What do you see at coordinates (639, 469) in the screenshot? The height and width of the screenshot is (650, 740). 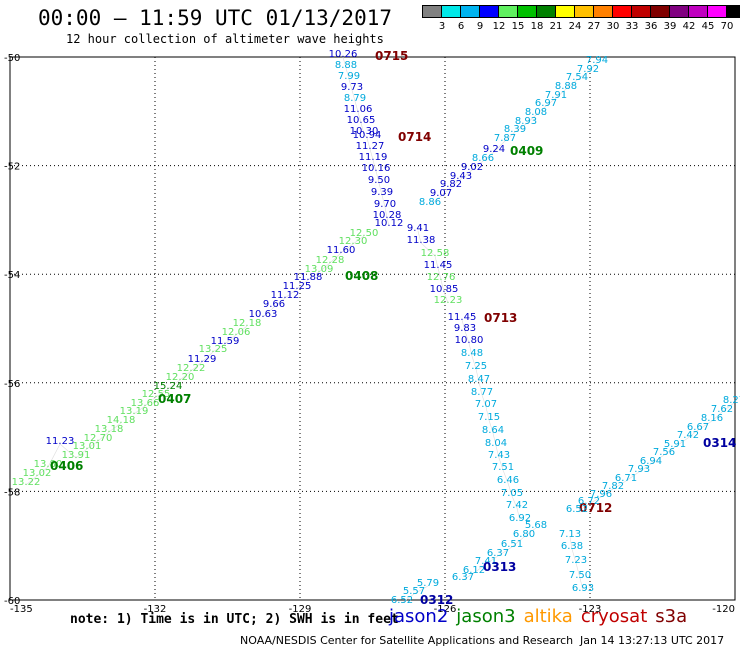 I see `wave-height-label: 7.93` at bounding box center [639, 469].